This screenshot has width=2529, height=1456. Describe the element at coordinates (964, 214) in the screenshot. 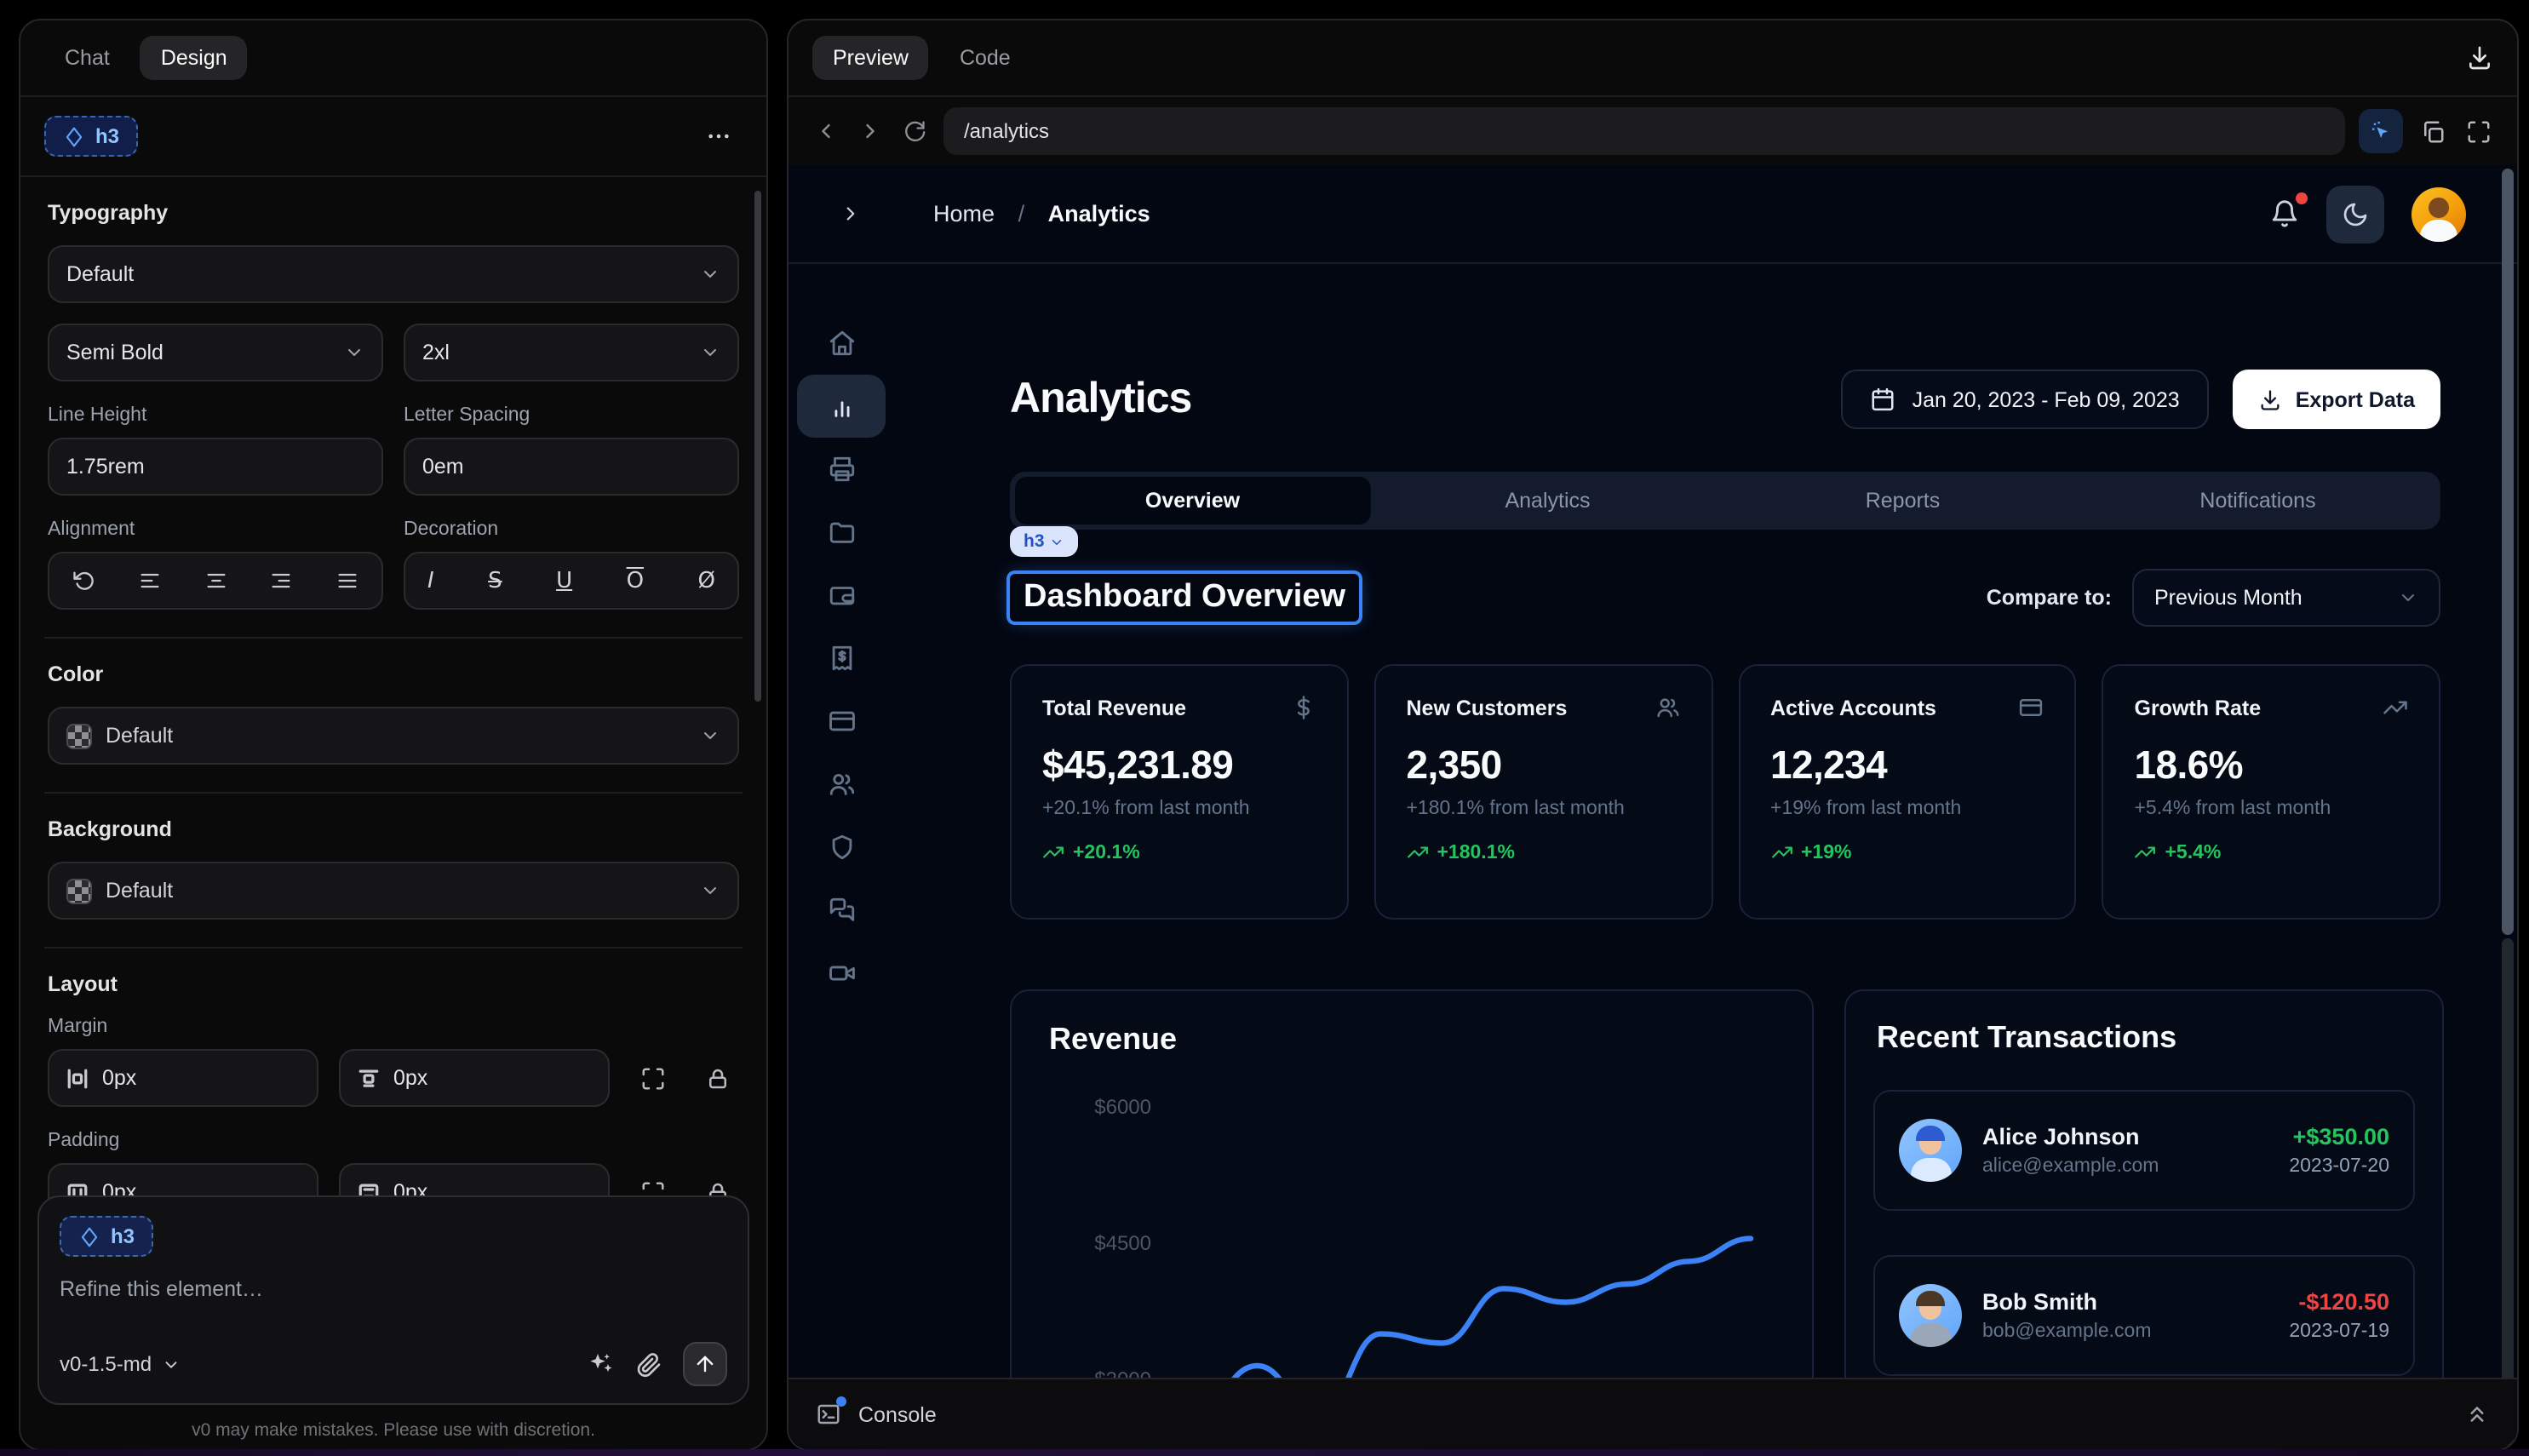

I see `breadcrumb-home: Home` at that location.